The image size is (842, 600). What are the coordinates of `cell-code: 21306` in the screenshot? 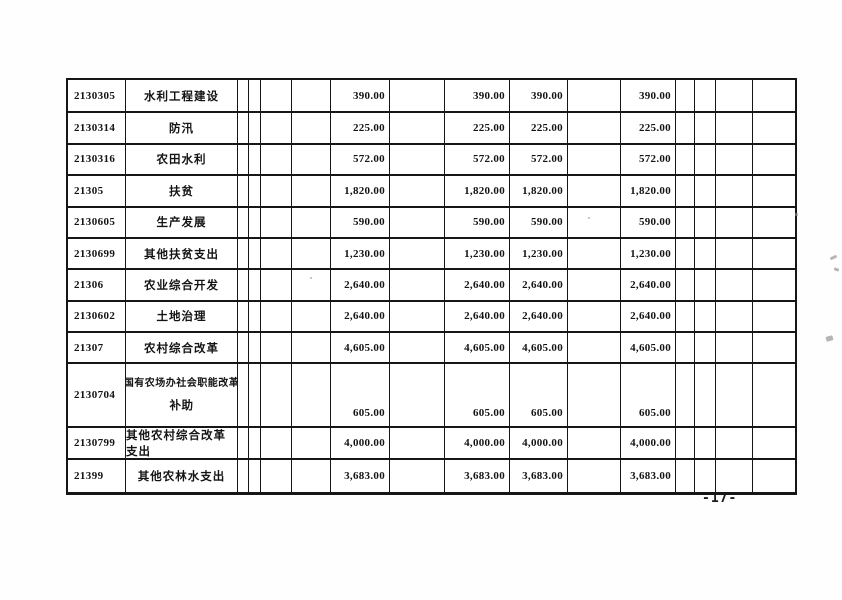 It's located at (89, 284).